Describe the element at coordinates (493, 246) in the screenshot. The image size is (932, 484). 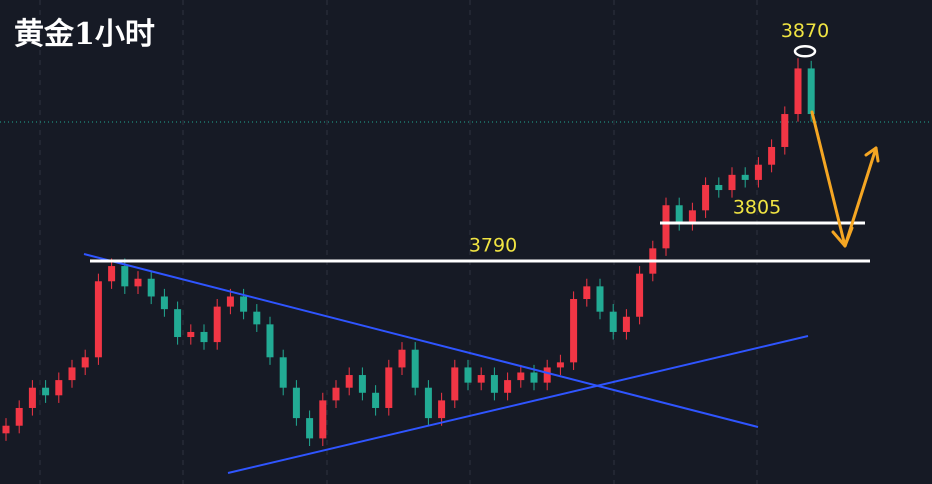
I see `level-label: 3790` at that location.